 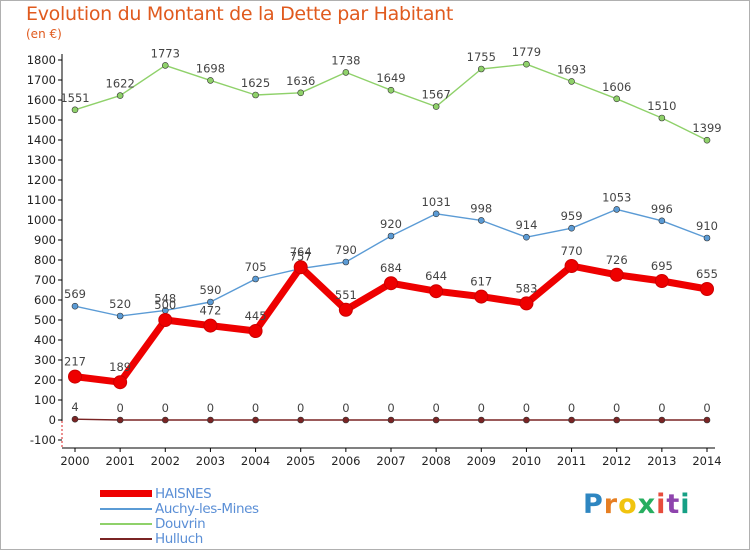 What do you see at coordinates (662, 266) in the screenshot?
I see `data-label: 695` at bounding box center [662, 266].